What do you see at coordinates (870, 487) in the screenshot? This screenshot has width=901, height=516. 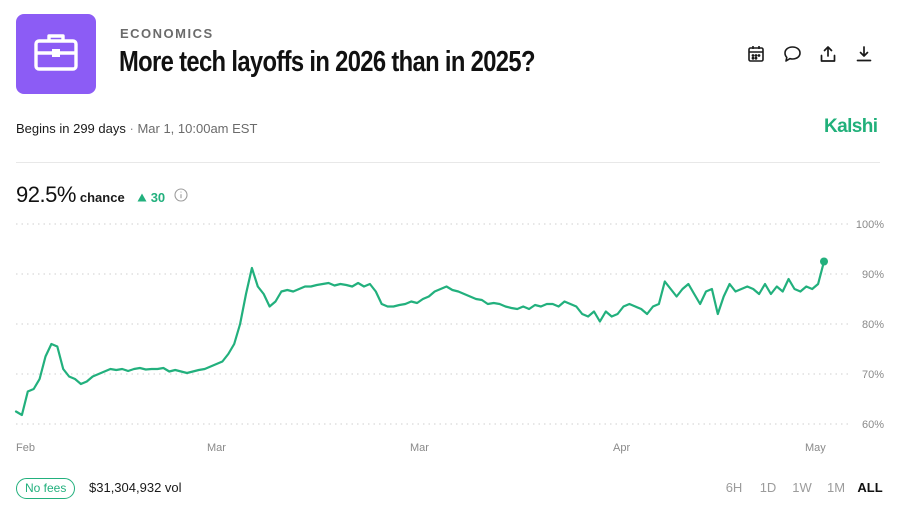 I see `range-all: ALL` at bounding box center [870, 487].